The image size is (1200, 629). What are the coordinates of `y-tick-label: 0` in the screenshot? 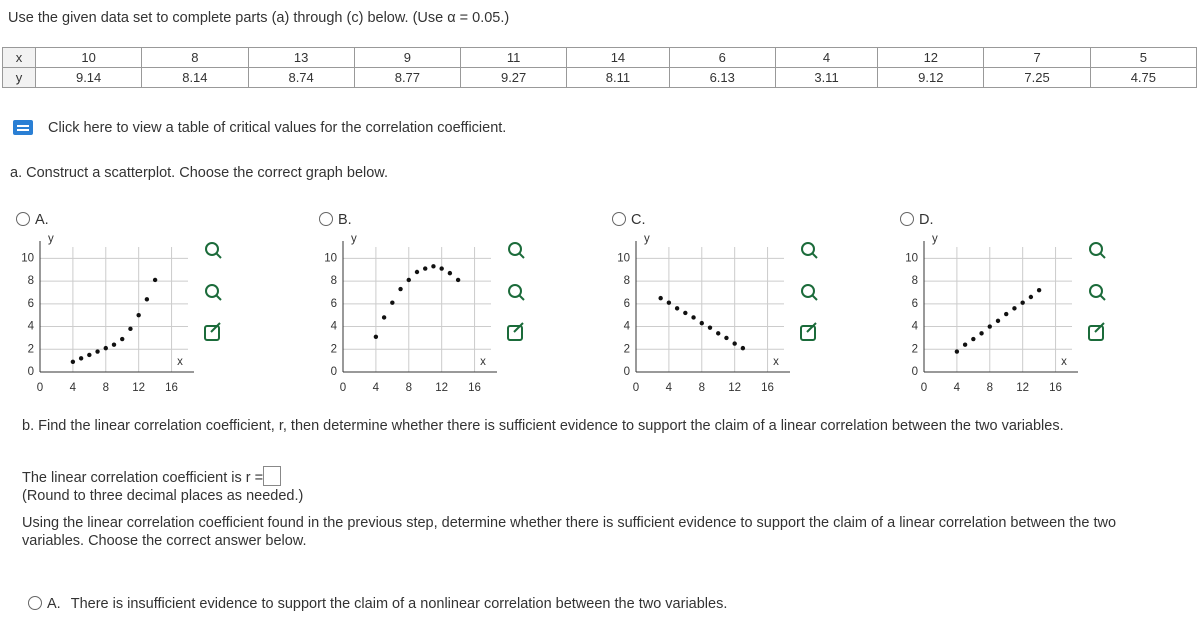 It's located at (627, 372).